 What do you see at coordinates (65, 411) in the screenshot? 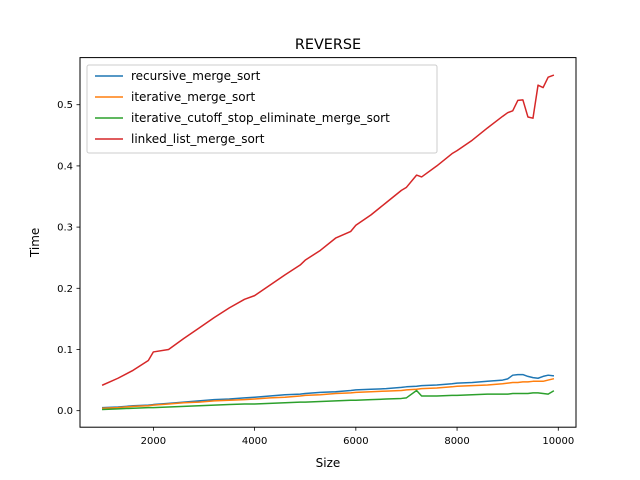
I see `y-tick-label: 0.0` at bounding box center [65, 411].